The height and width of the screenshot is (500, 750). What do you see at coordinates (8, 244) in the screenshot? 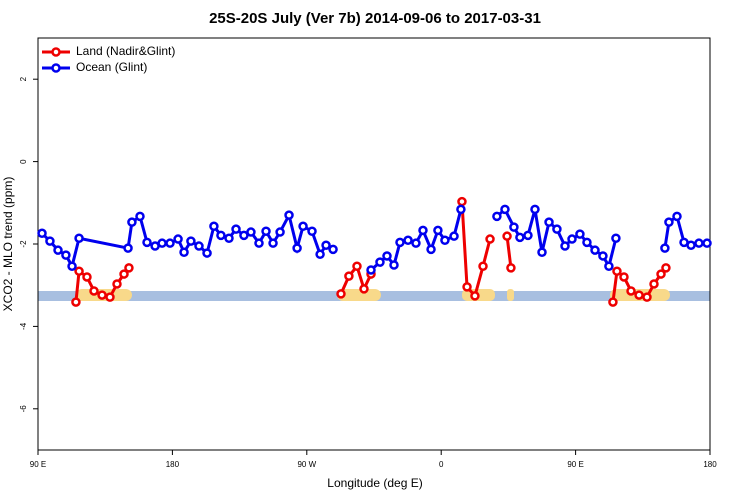
I see `y-axis-label: XCO2 - MLO trend (ppm)` at bounding box center [8, 244].